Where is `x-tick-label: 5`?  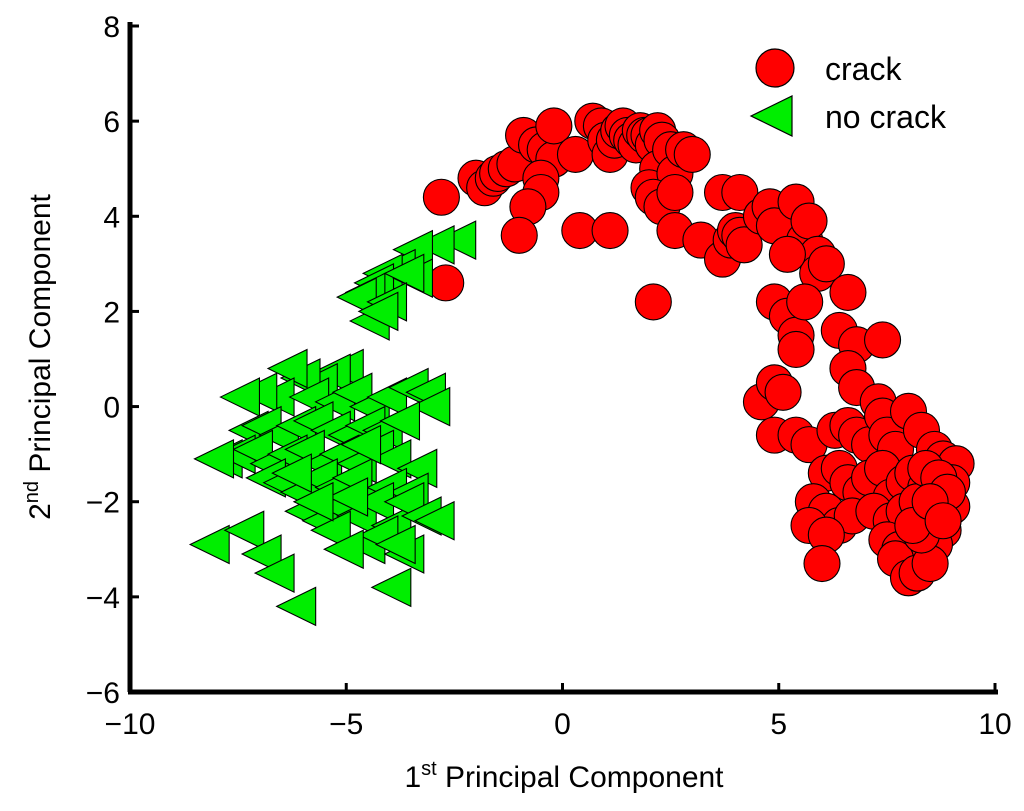 x-tick-label: 5 is located at coordinates (778, 724).